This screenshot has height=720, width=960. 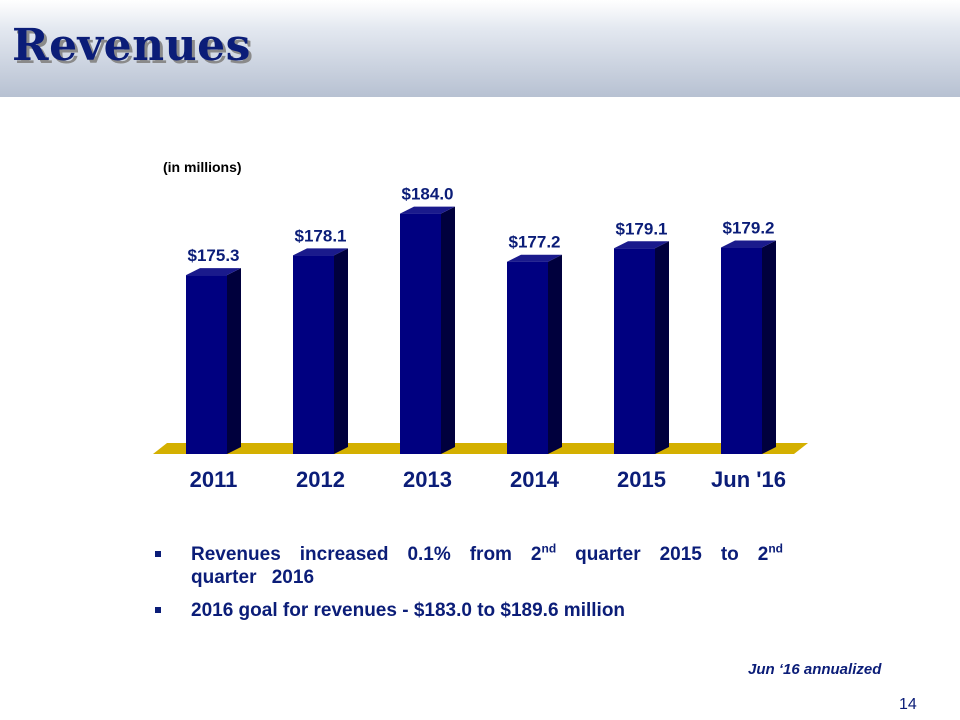 What do you see at coordinates (535, 479) in the screenshot?
I see `x-tick-label: 2014` at bounding box center [535, 479].